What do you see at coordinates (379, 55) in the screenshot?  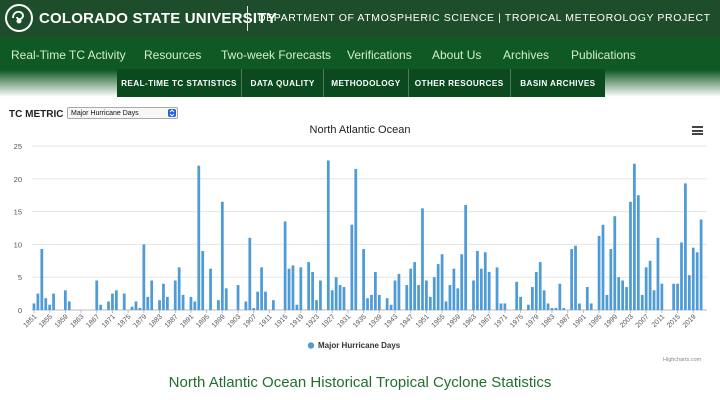 I see `nav-verifications: Verifications` at bounding box center [379, 55].